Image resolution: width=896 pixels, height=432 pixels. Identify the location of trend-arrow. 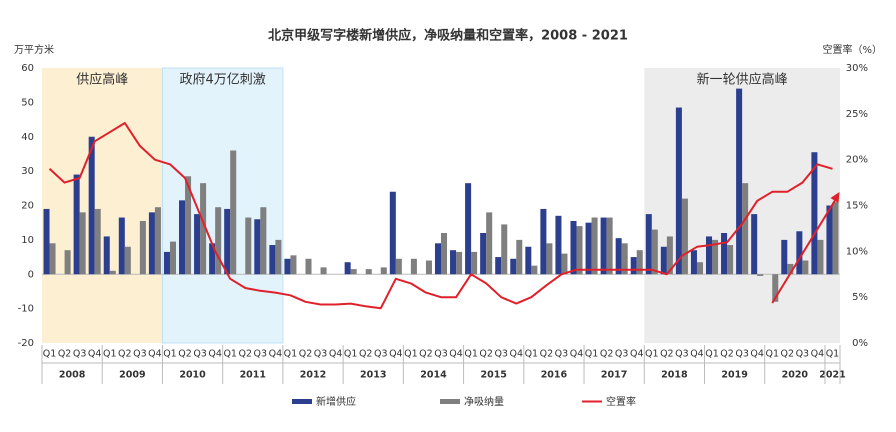
(804, 250).